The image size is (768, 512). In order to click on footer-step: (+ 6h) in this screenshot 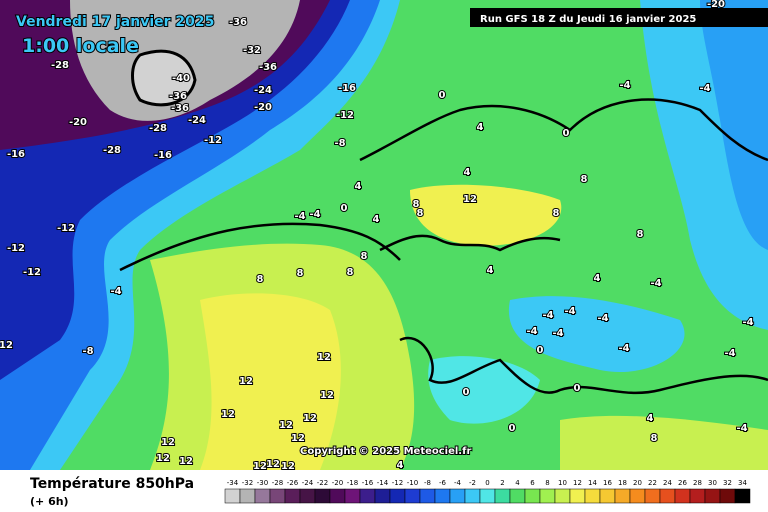, I will do `click(49, 501)`.